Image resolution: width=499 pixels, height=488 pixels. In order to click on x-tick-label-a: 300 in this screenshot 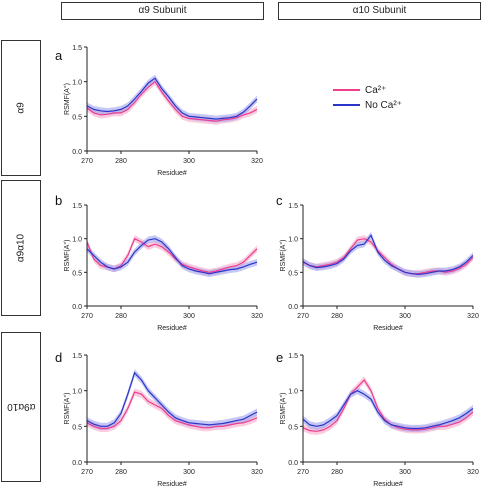, I will do `click(189, 161)`.